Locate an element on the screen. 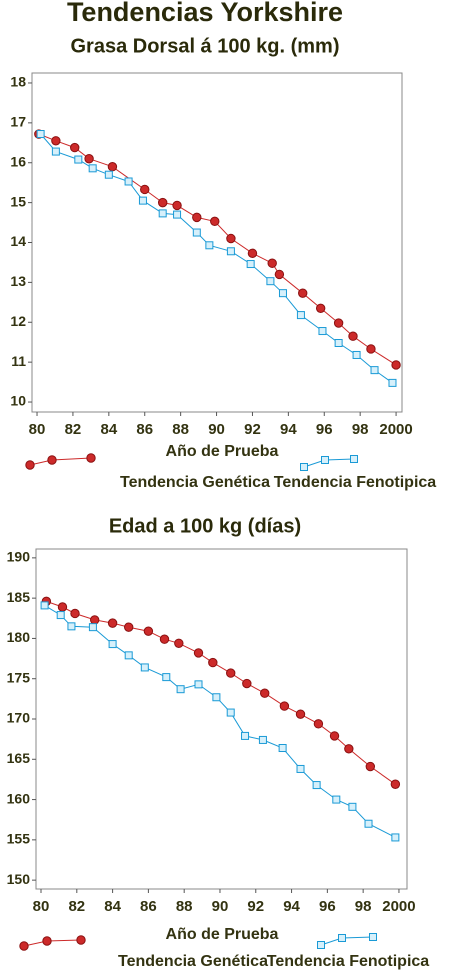 The width and height of the screenshot is (450, 971). x-tick-label: 90 is located at coordinates (220, 906).